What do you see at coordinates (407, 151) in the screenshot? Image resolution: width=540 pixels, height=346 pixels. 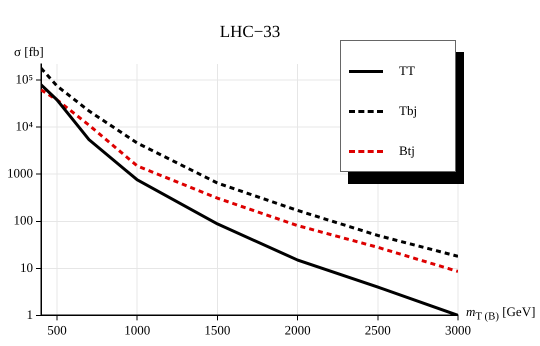 I see `legend-label: Btj` at bounding box center [407, 151].